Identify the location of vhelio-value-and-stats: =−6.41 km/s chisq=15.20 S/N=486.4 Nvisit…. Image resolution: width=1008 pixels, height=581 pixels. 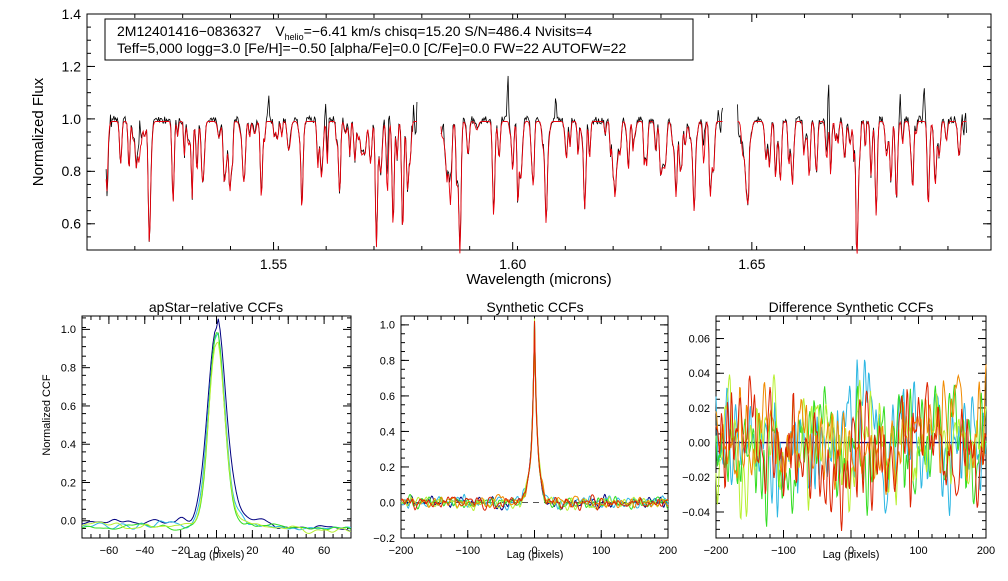
(448, 31).